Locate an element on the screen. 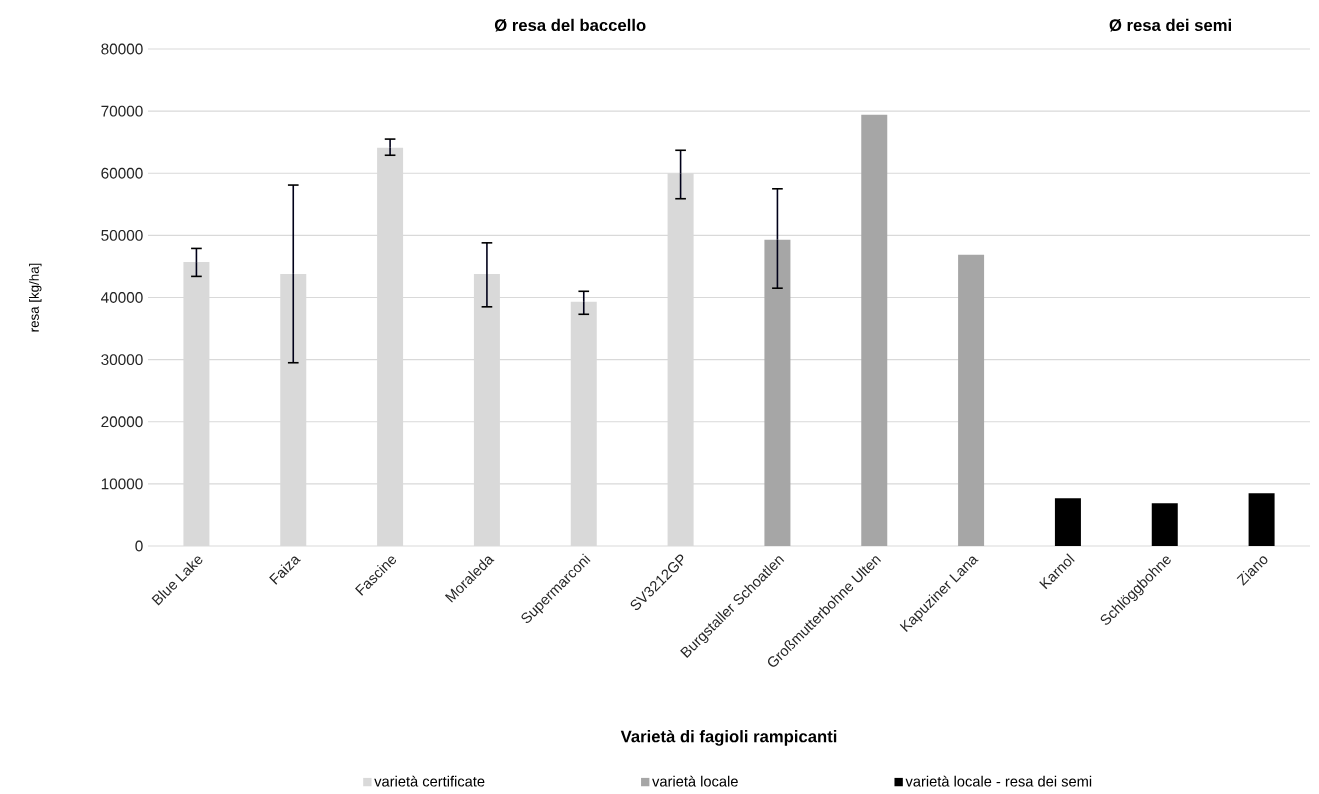  legend-label: varietà certificate is located at coordinates (429, 781).